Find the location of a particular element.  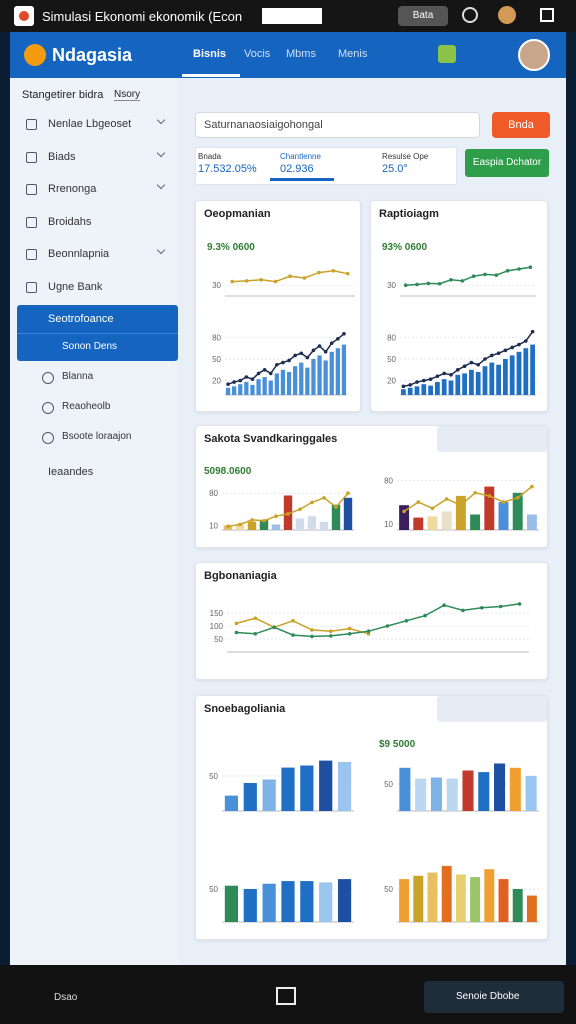

panel is located at coordinates (371, 621).